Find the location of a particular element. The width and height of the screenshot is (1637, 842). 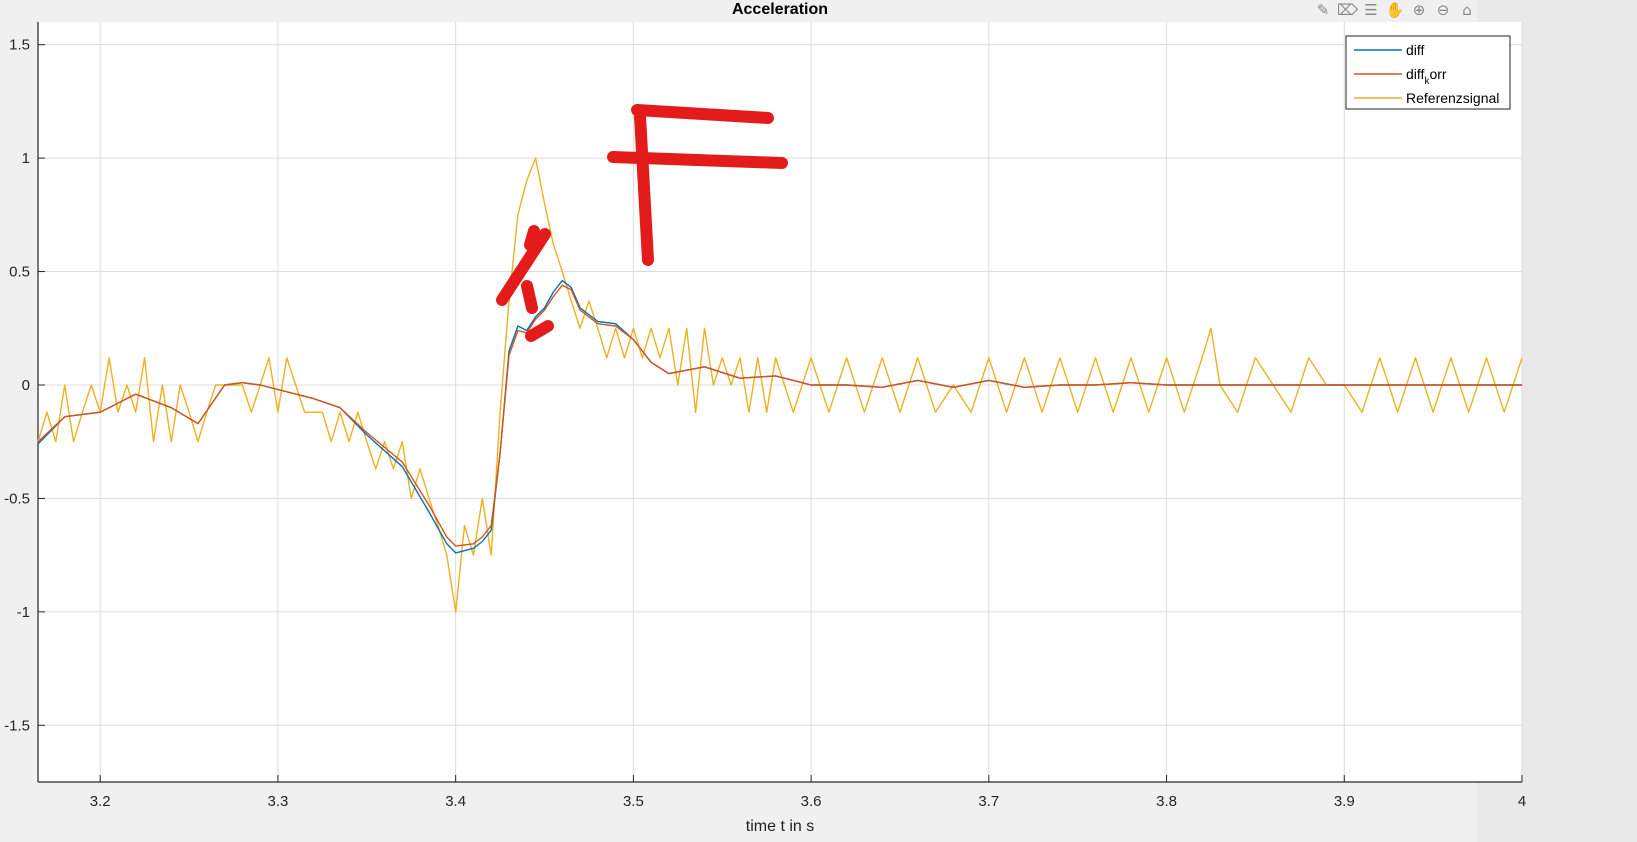

zoom-in-icon: ⊕ is located at coordinates (1419, 10).